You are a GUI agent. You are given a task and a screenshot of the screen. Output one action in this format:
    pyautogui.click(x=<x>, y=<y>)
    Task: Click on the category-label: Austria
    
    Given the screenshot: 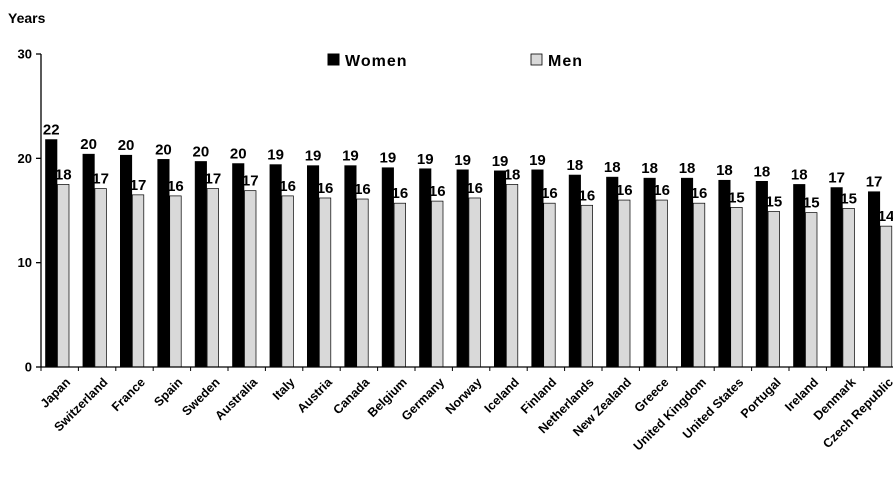 What is the action you would take?
    pyautogui.click(x=315, y=394)
    